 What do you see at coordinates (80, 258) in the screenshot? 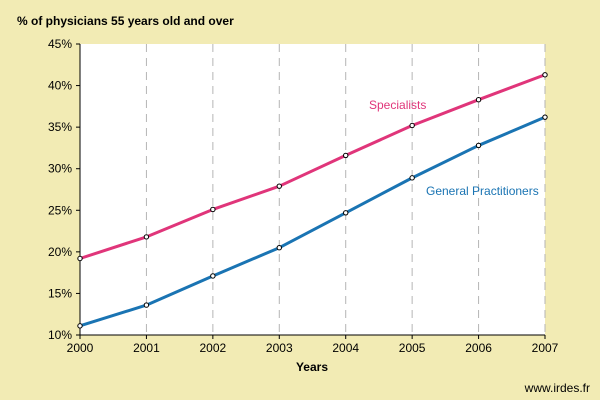
I see `data-point-specialists-2000` at bounding box center [80, 258].